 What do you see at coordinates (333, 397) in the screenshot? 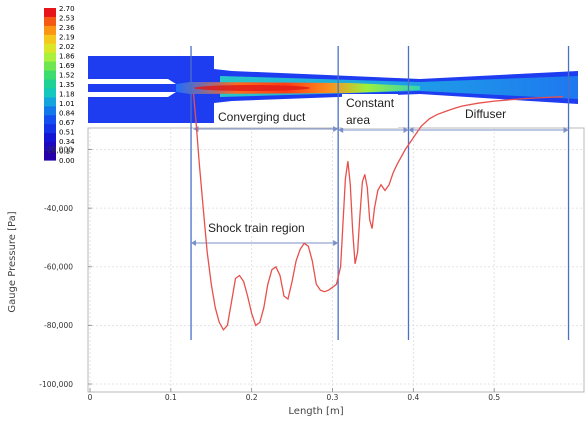
I see `x-tick-label: 0.3` at bounding box center [333, 397].